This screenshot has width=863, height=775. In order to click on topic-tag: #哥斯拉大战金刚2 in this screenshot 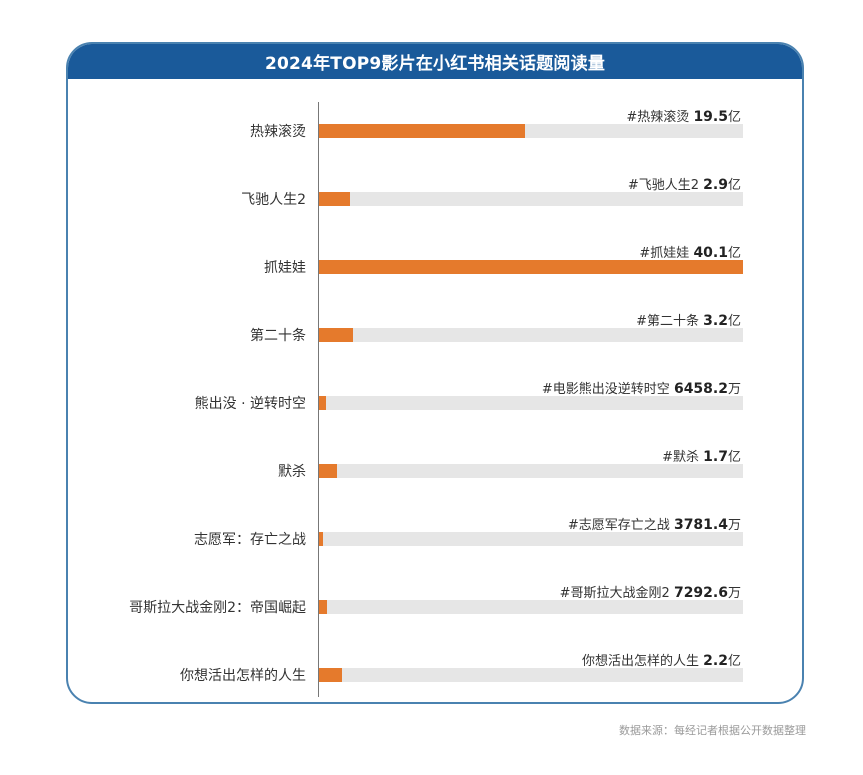, I will do `click(614, 593)`.